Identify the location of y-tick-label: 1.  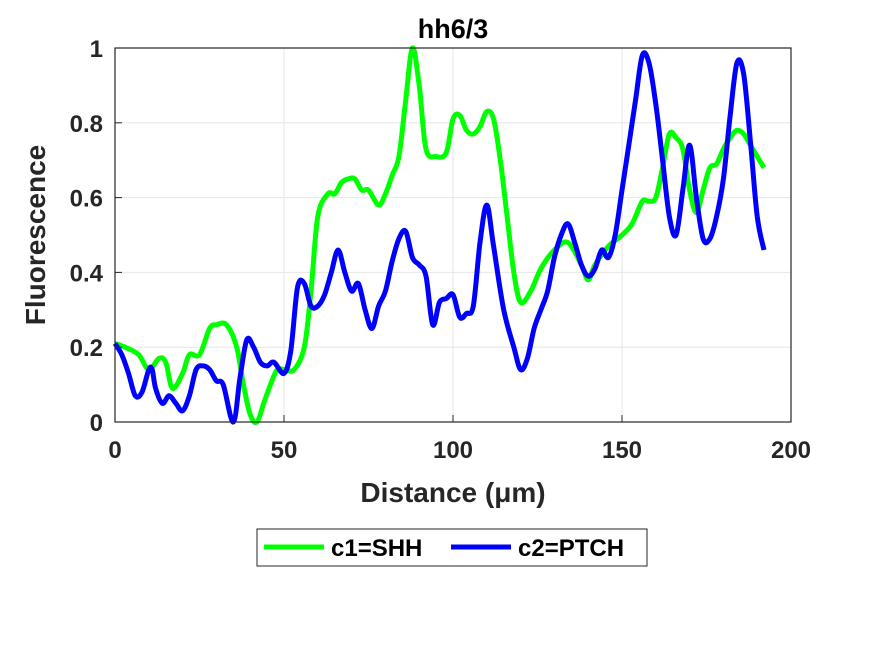
(96, 49).